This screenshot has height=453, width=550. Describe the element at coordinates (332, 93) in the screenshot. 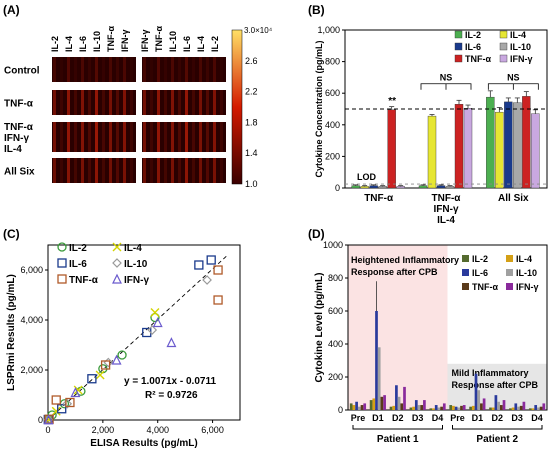

I see `y-tick-label: 600` at that location.